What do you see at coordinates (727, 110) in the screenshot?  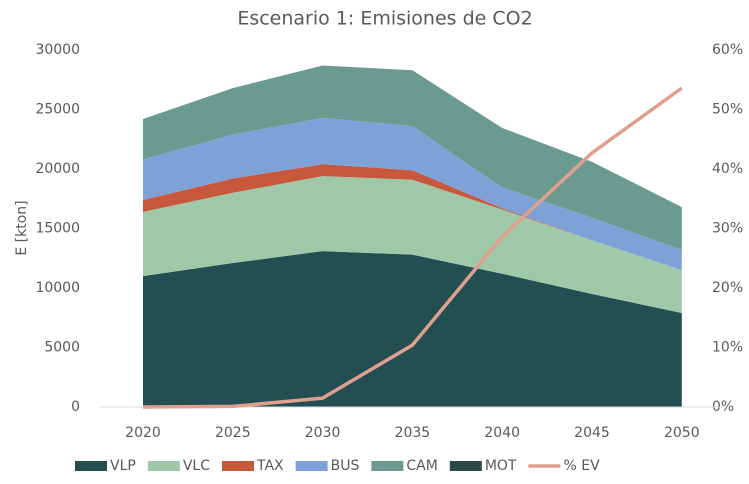 I see `y2-tick-label: 50%` at bounding box center [727, 110].